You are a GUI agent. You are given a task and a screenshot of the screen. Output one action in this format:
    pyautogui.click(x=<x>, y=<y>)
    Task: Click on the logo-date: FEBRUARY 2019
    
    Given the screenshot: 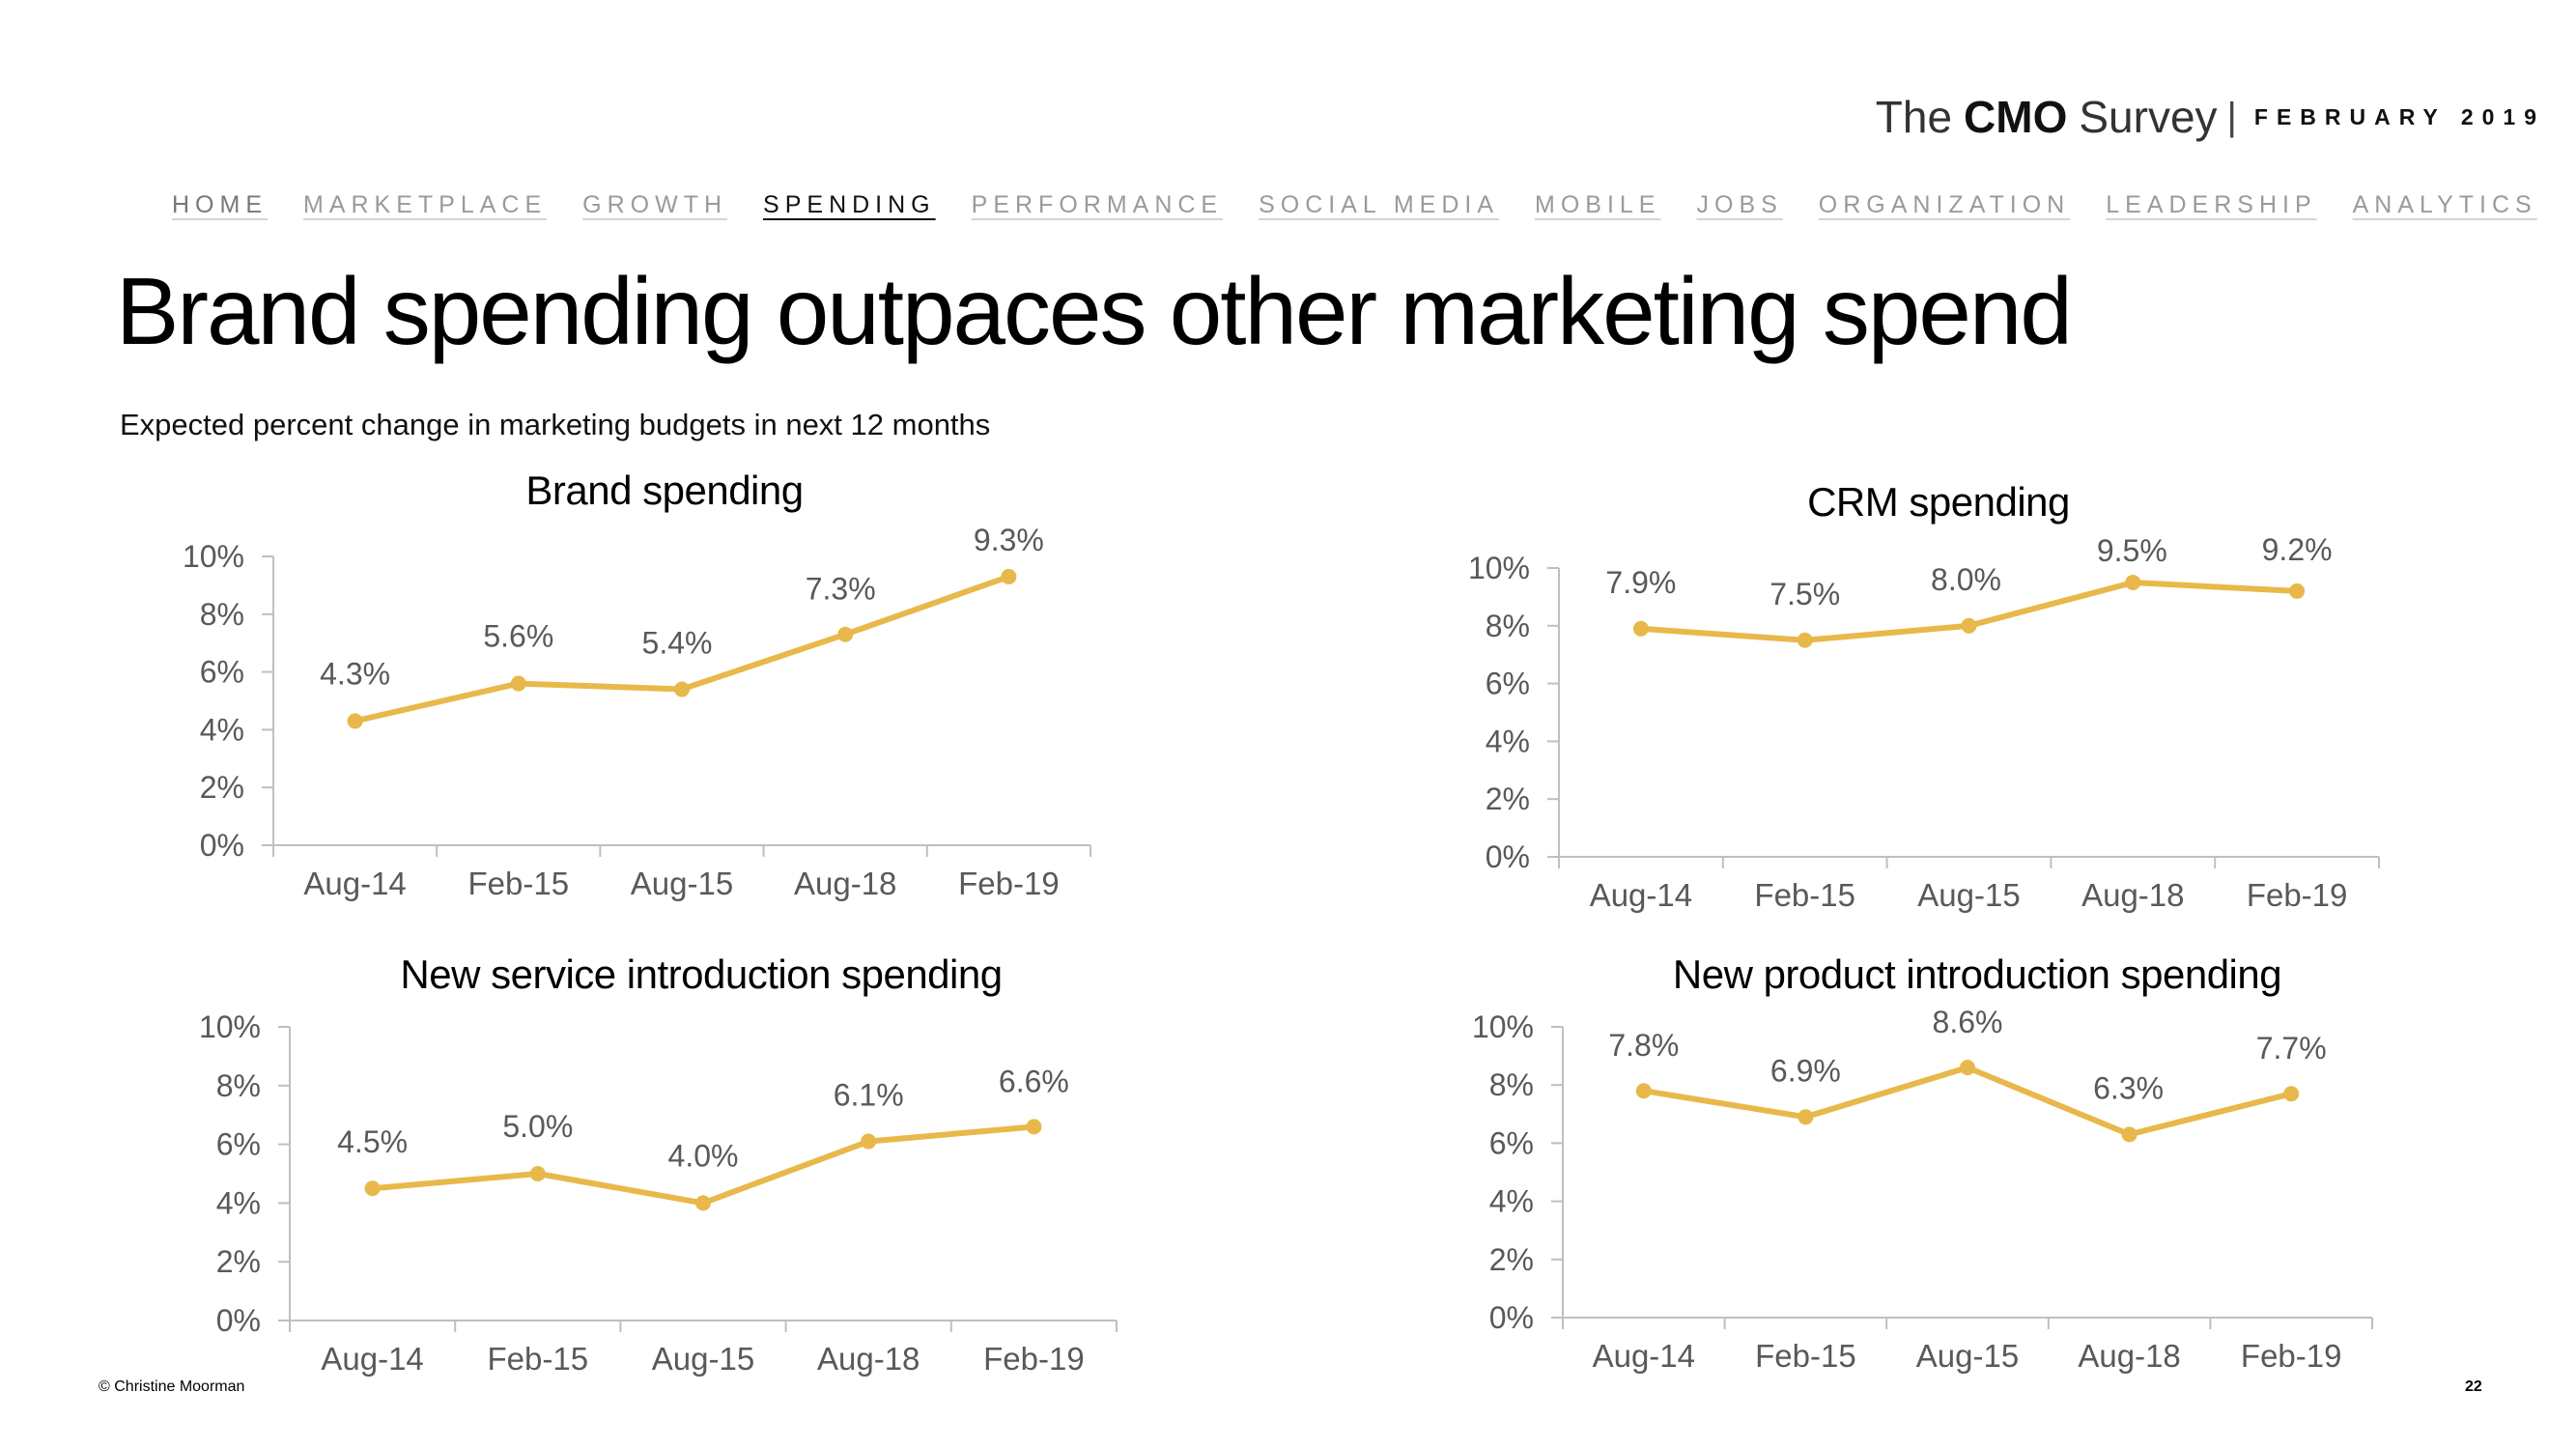 What is the action you would take?
    pyautogui.click(x=2399, y=116)
    